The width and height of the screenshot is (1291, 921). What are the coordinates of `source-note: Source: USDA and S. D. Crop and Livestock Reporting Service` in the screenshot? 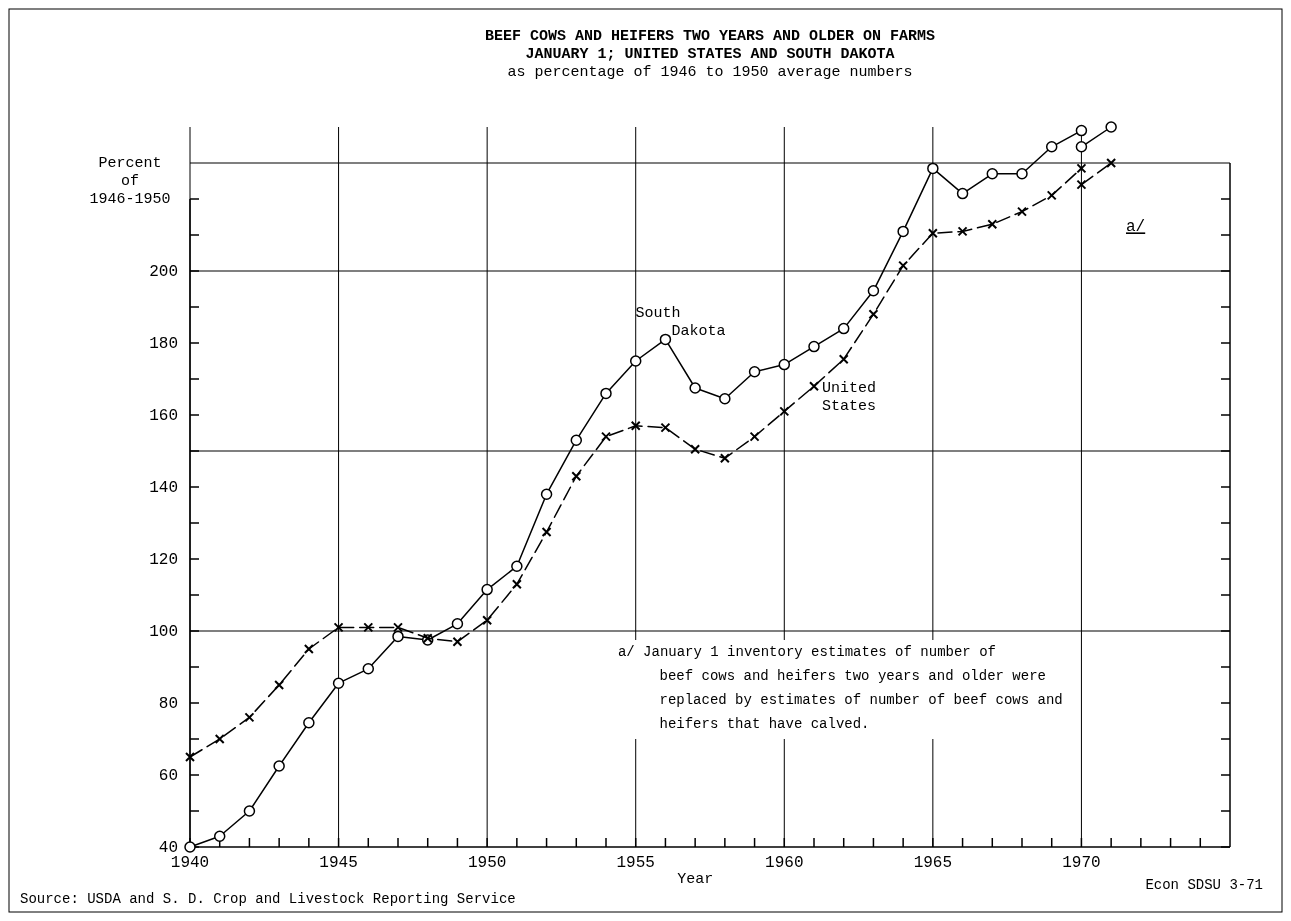 It's located at (268, 899).